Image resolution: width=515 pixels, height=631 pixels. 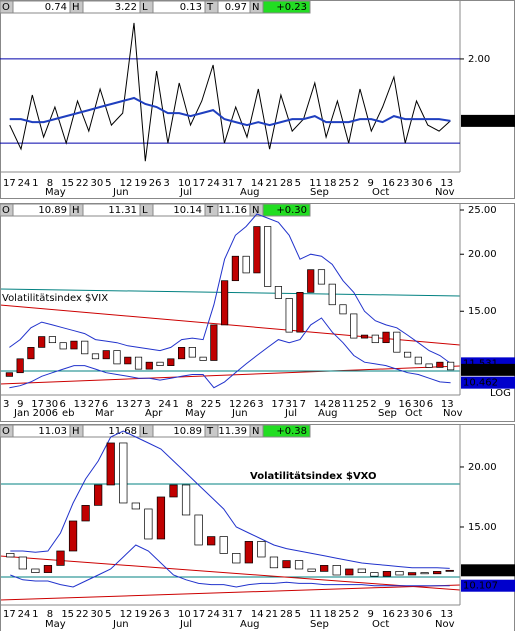 I want to click on x-day-label: 3, so click(x=147, y=404).